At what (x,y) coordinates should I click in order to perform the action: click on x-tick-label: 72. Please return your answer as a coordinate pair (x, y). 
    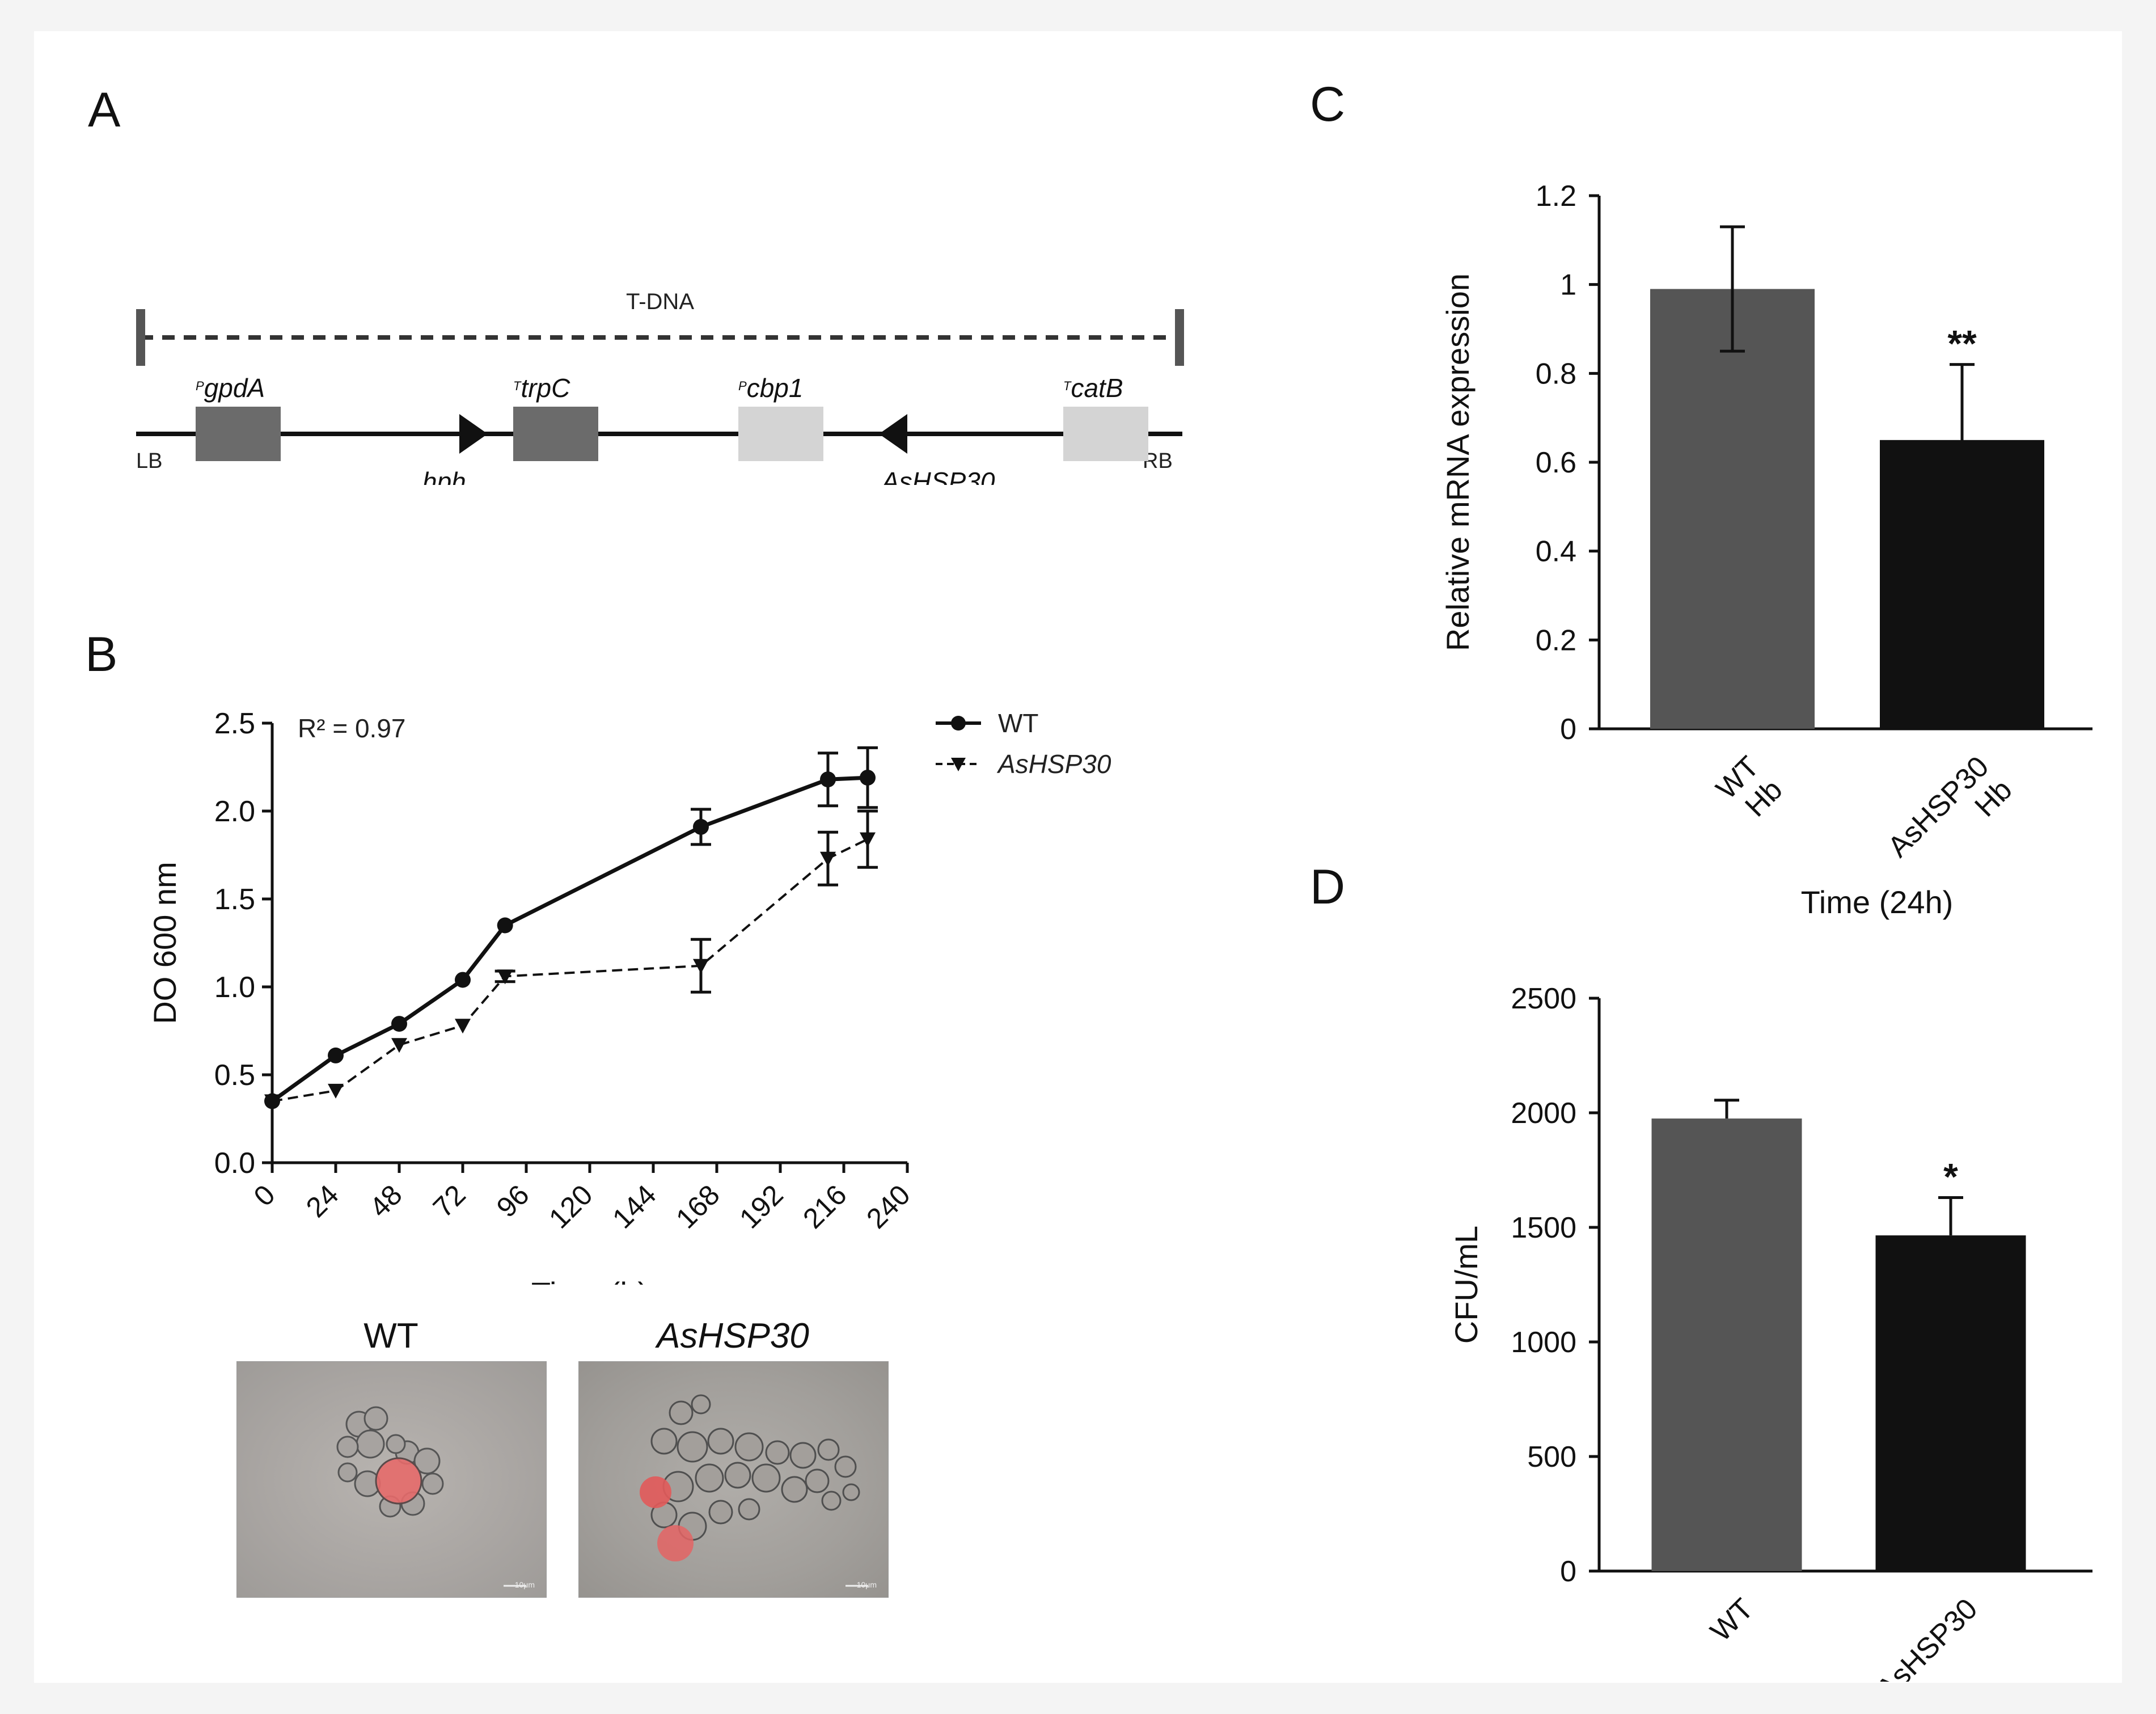
    Looking at the image, I should click on (449, 1201).